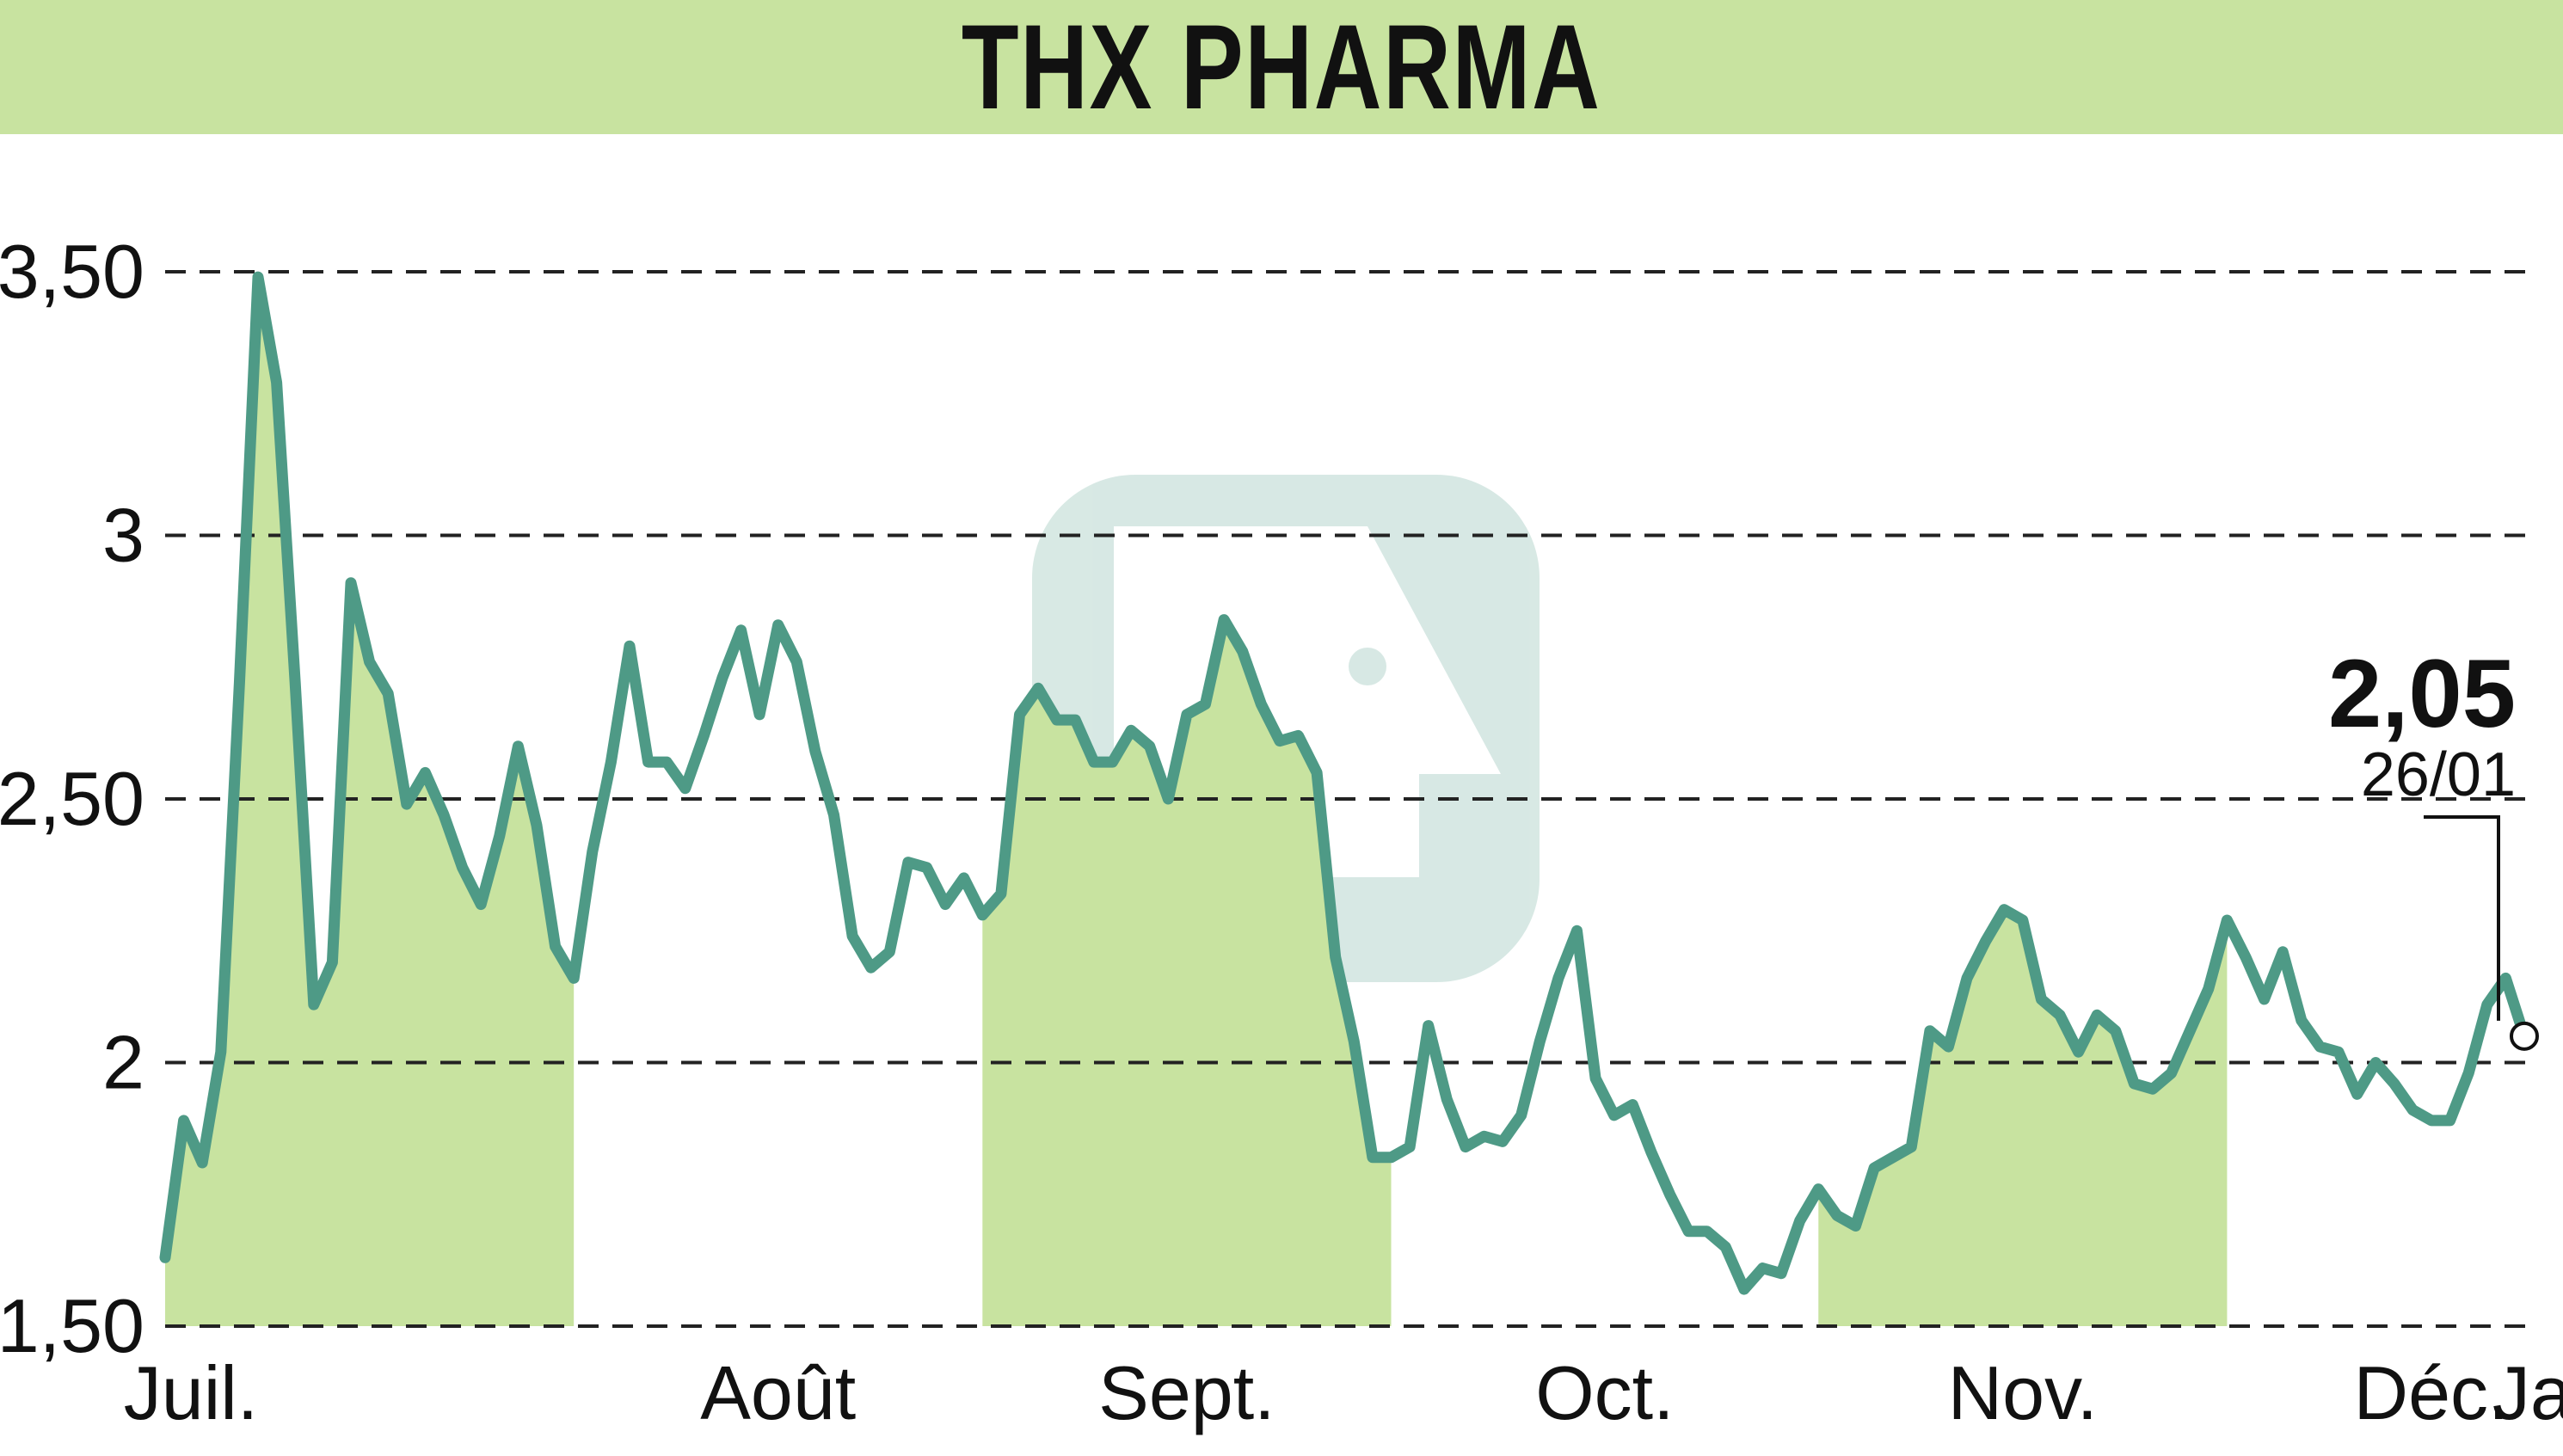 This screenshot has width=2563, height=1456. I want to click on x-tick-label: Août, so click(778, 1393).